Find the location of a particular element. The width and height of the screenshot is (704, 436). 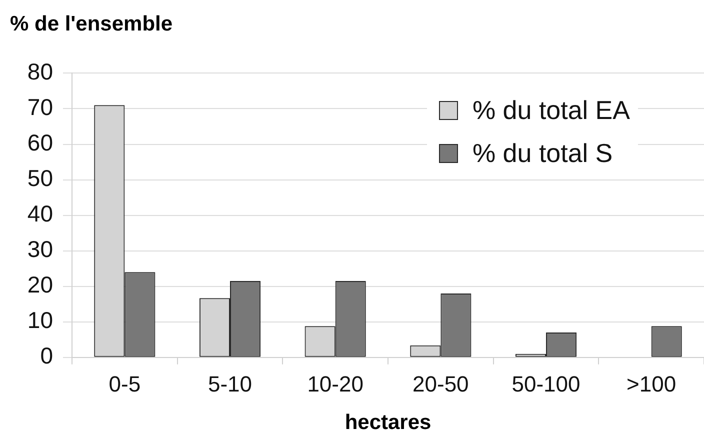

x-tick-label: 10-20 is located at coordinates (335, 384).